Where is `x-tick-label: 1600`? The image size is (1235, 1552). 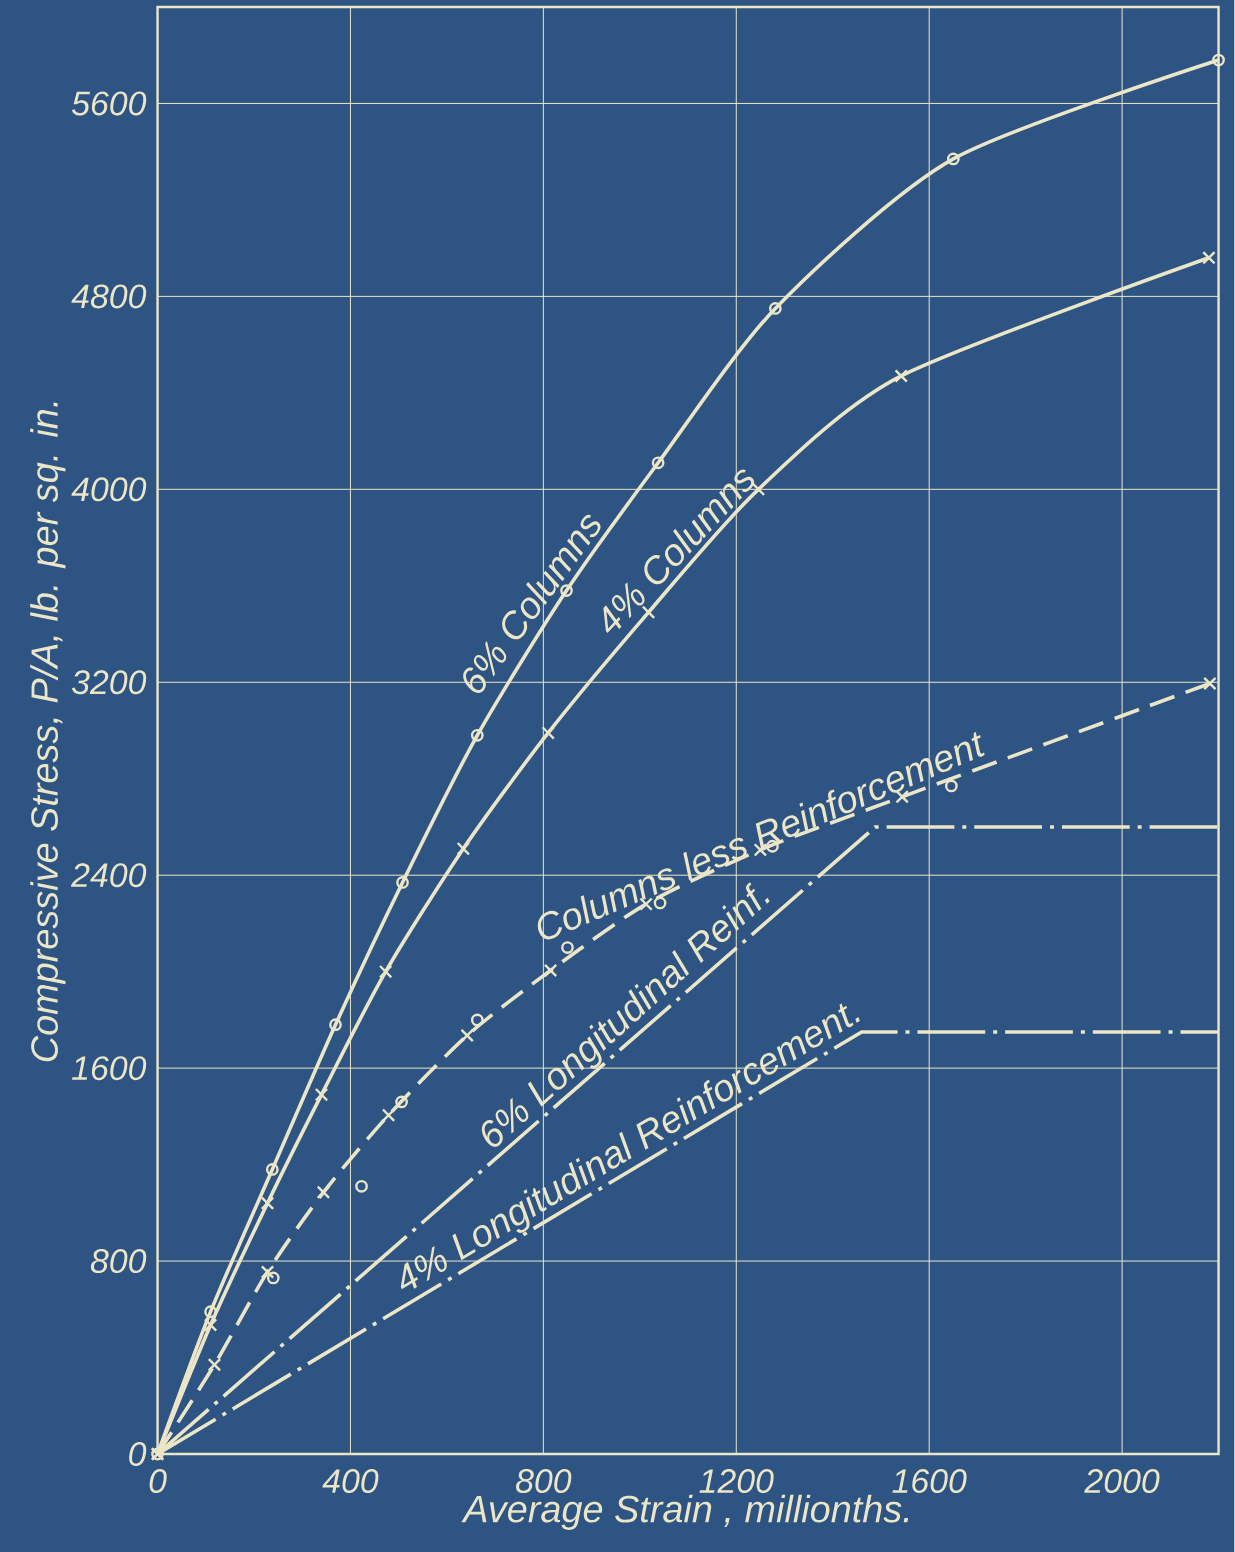
x-tick-label: 1600 is located at coordinates (929, 1481).